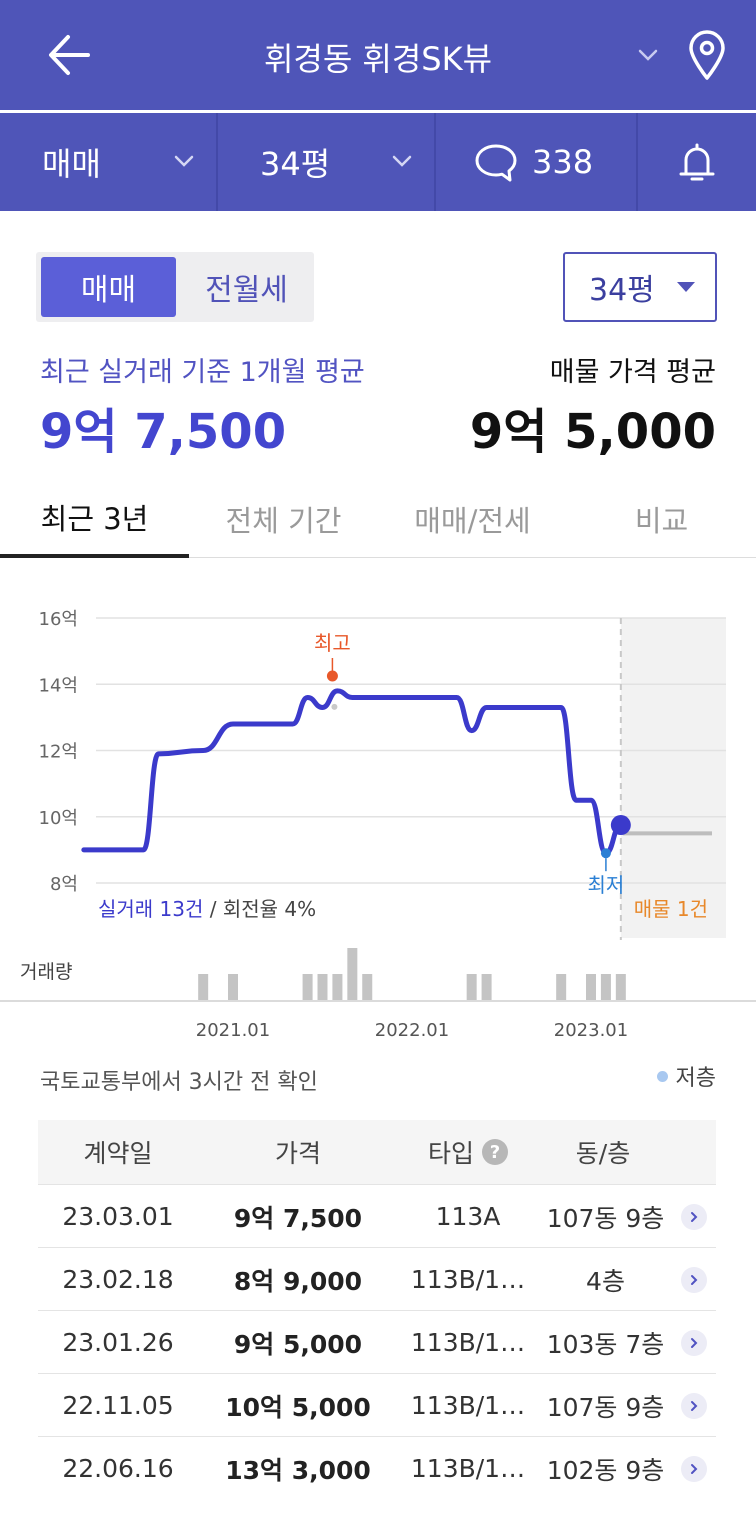  What do you see at coordinates (118, 1153) in the screenshot?
I see `header-date: 계약일` at bounding box center [118, 1153].